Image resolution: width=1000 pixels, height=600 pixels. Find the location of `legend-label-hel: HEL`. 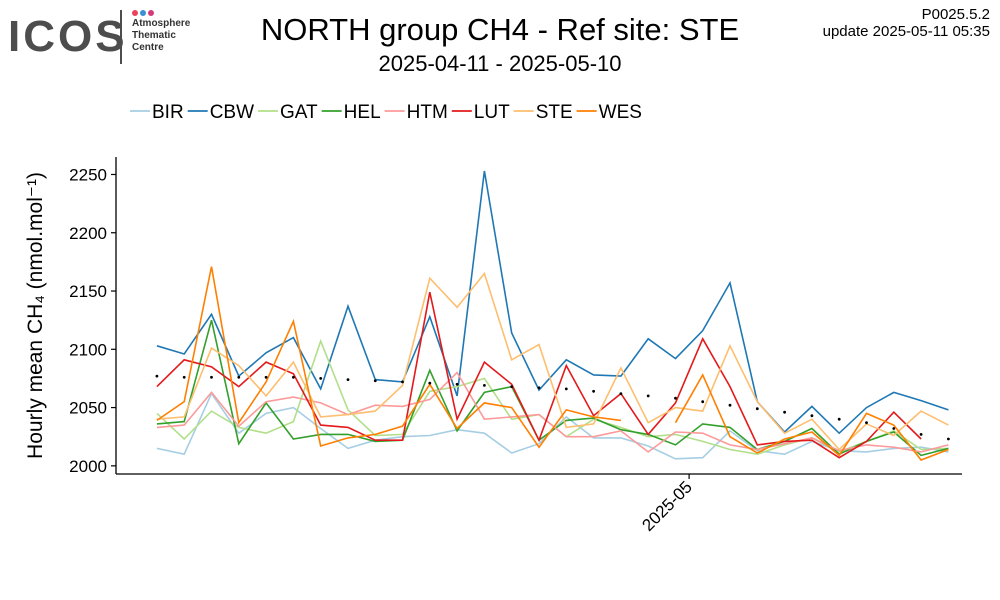

legend-label-hel: HEL is located at coordinates (362, 112).